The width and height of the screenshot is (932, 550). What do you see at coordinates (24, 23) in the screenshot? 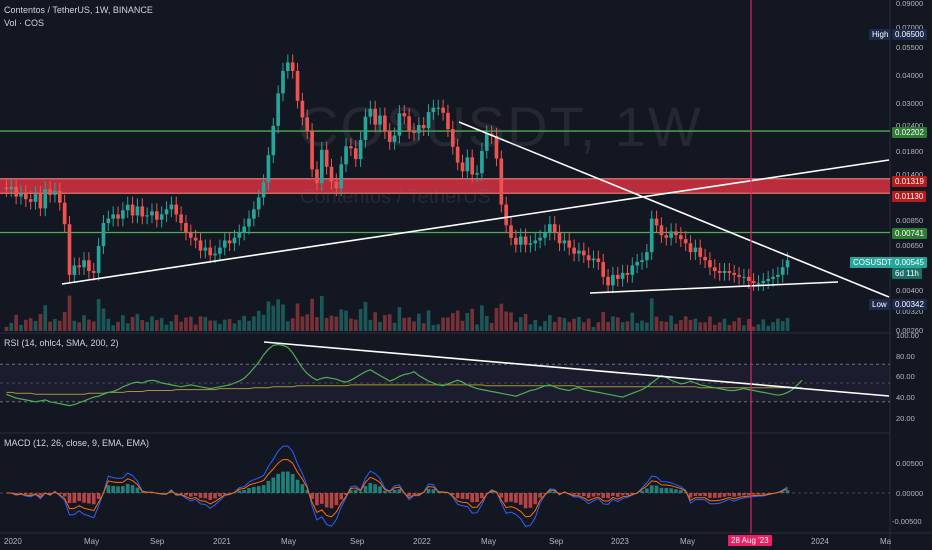
I see `volume-label: Vol · COS` at bounding box center [24, 23].